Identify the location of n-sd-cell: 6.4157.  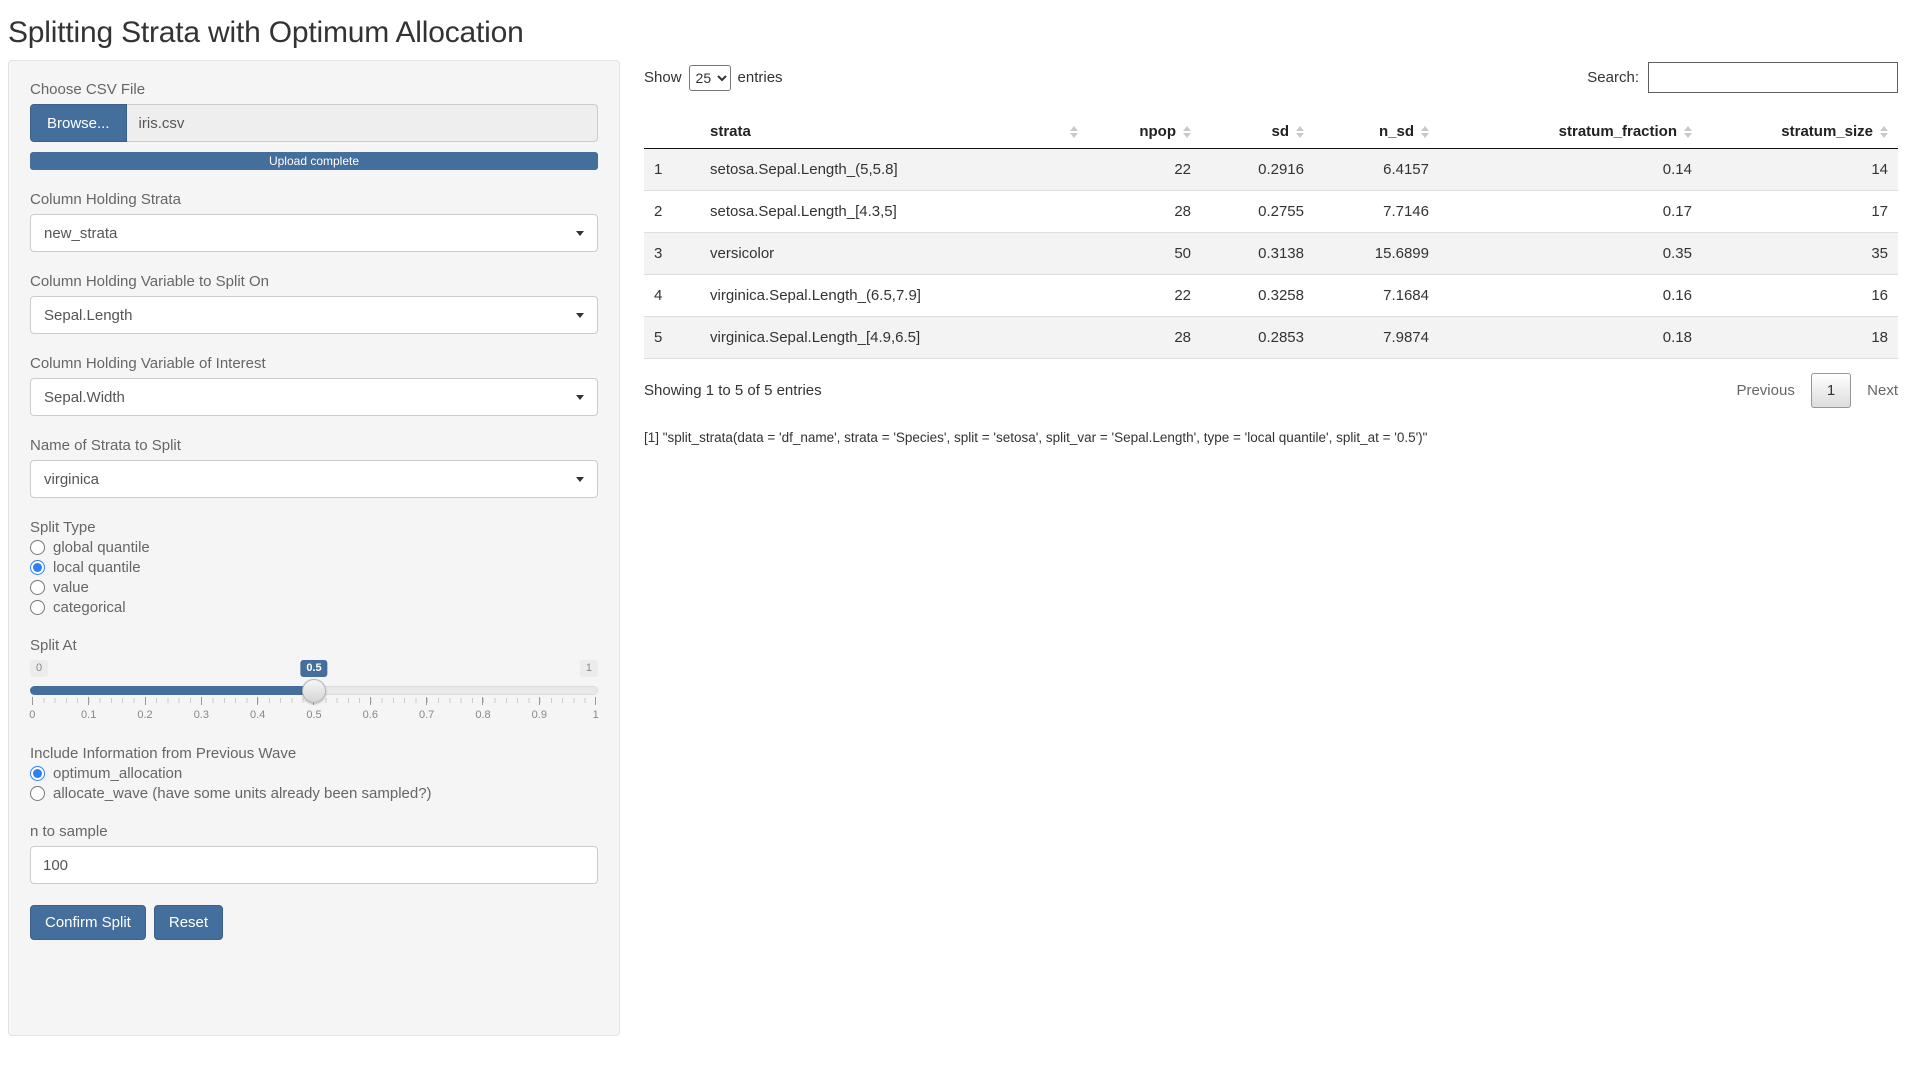
(1376, 169).